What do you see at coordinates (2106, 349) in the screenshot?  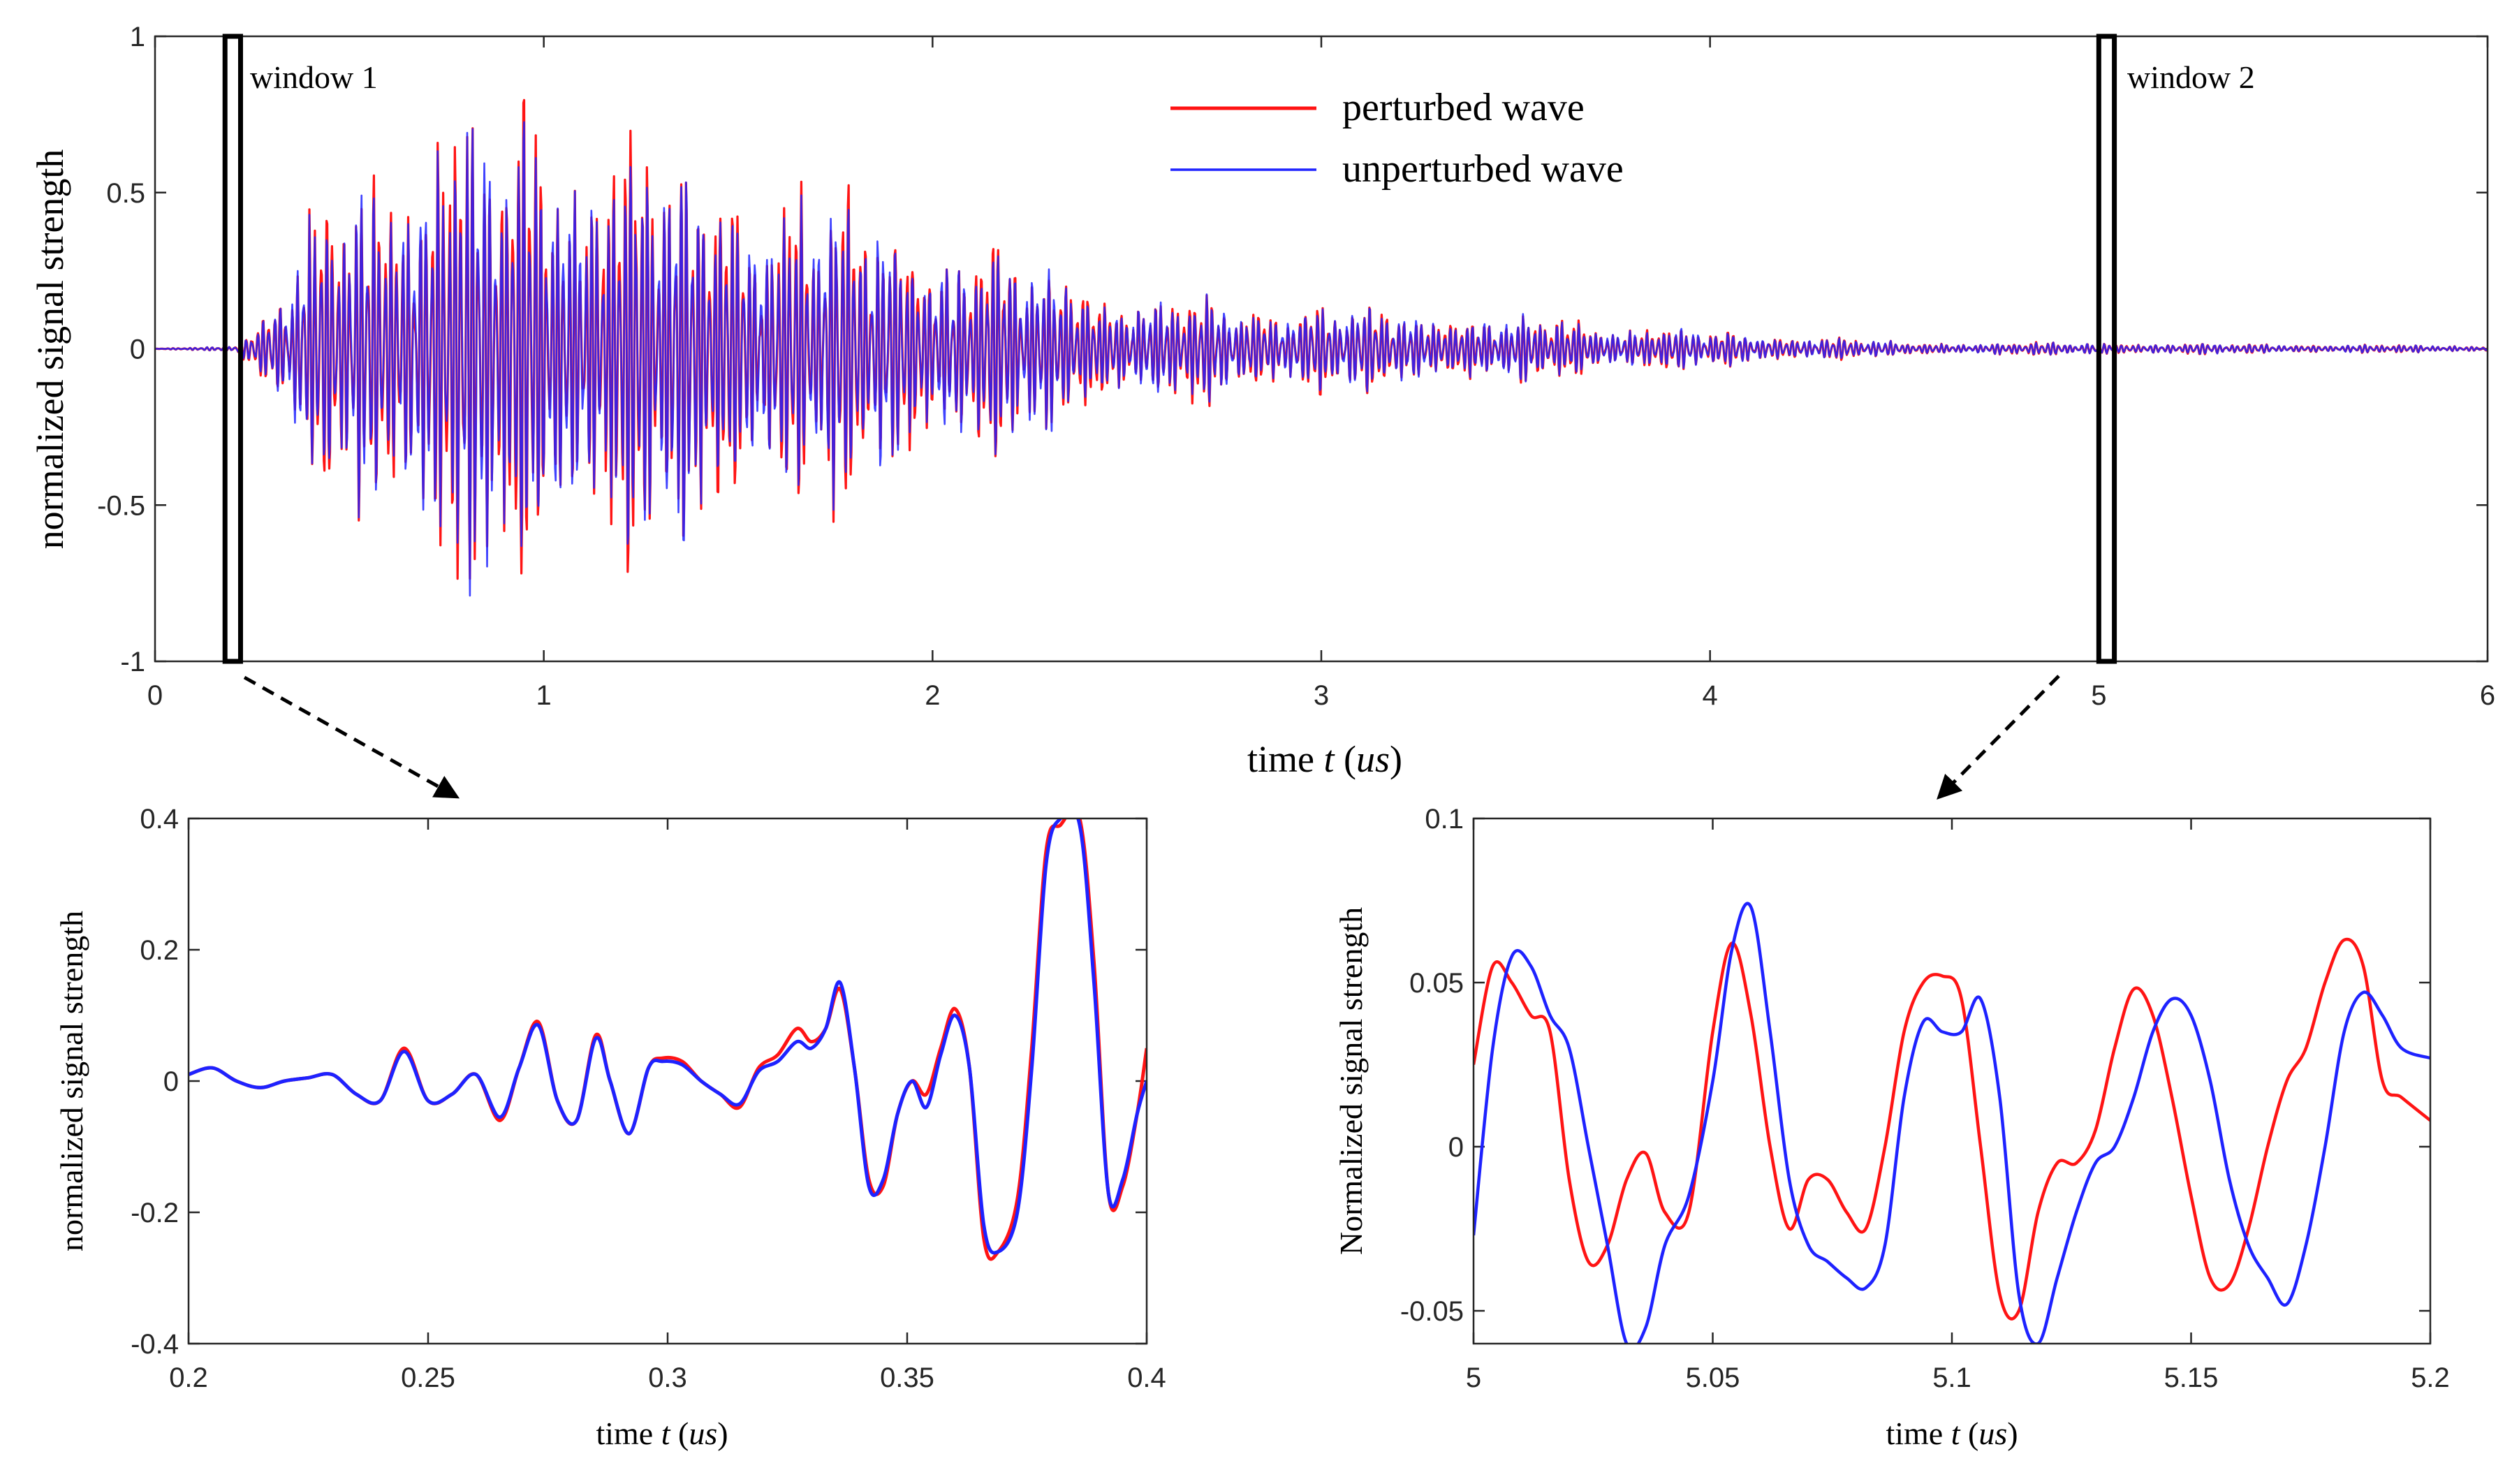 I see `window-2-marker` at bounding box center [2106, 349].